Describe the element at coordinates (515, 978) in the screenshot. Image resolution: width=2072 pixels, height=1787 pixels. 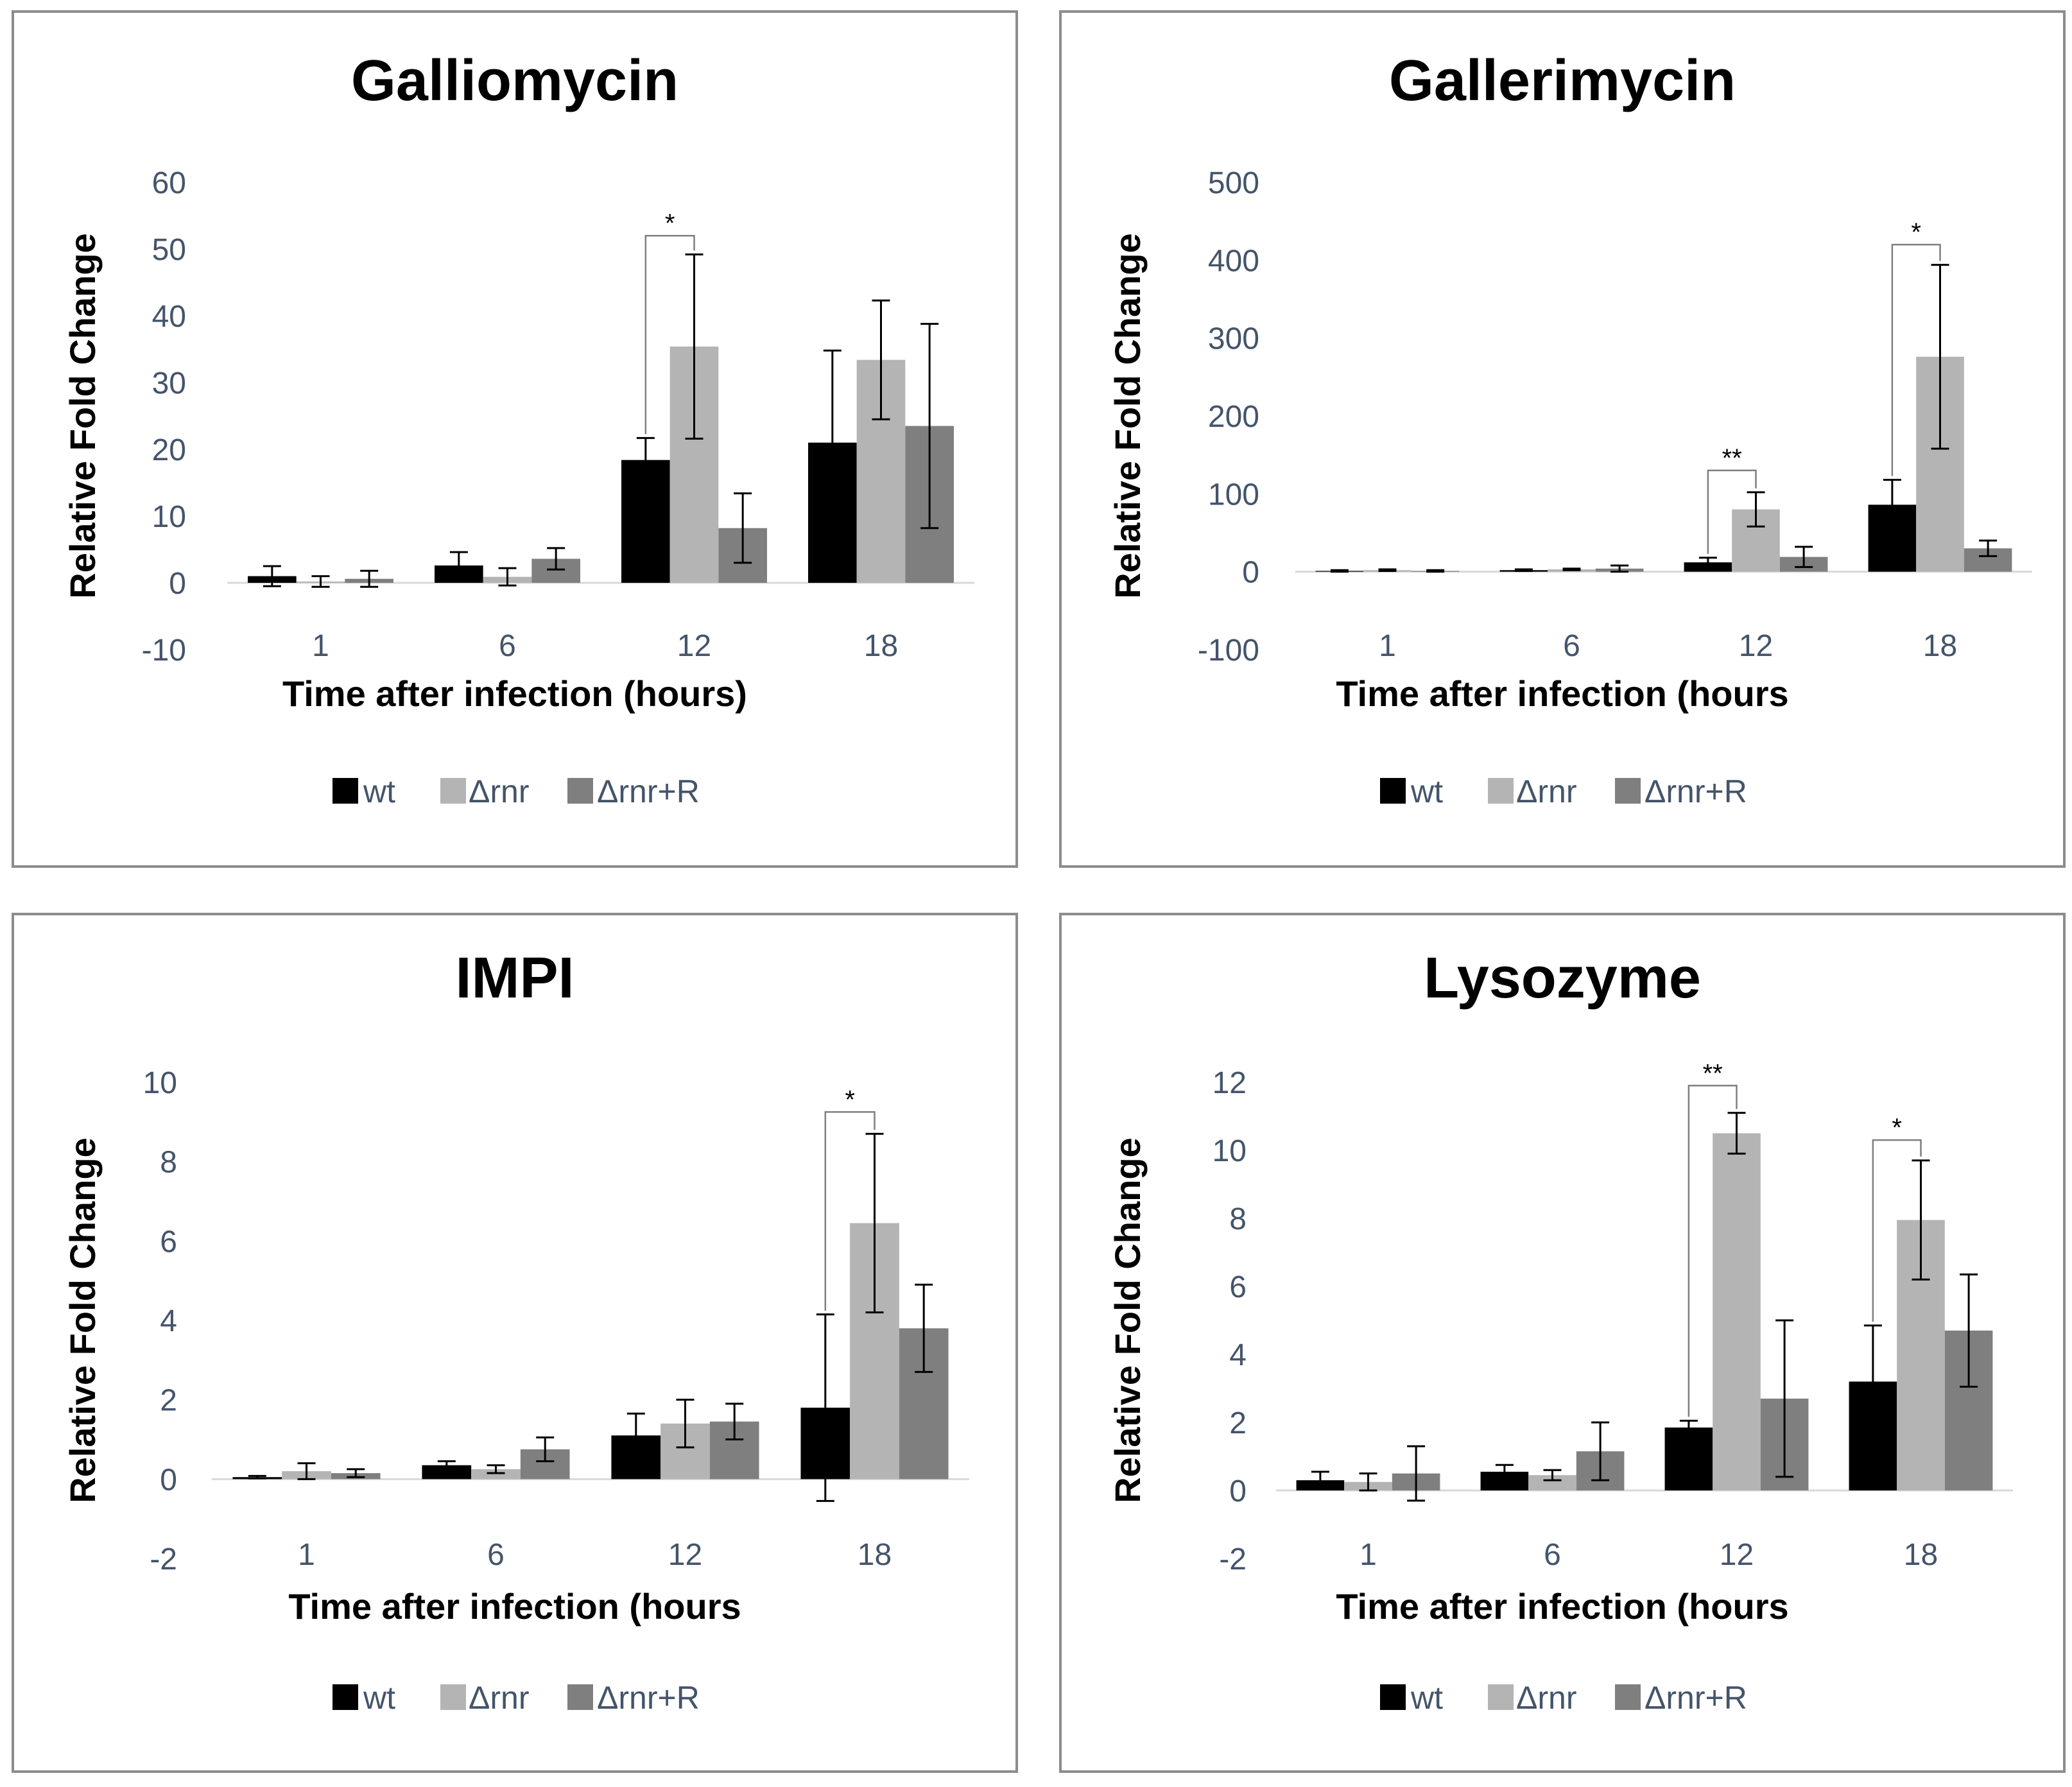
I see `chart-title: IMPI` at that location.